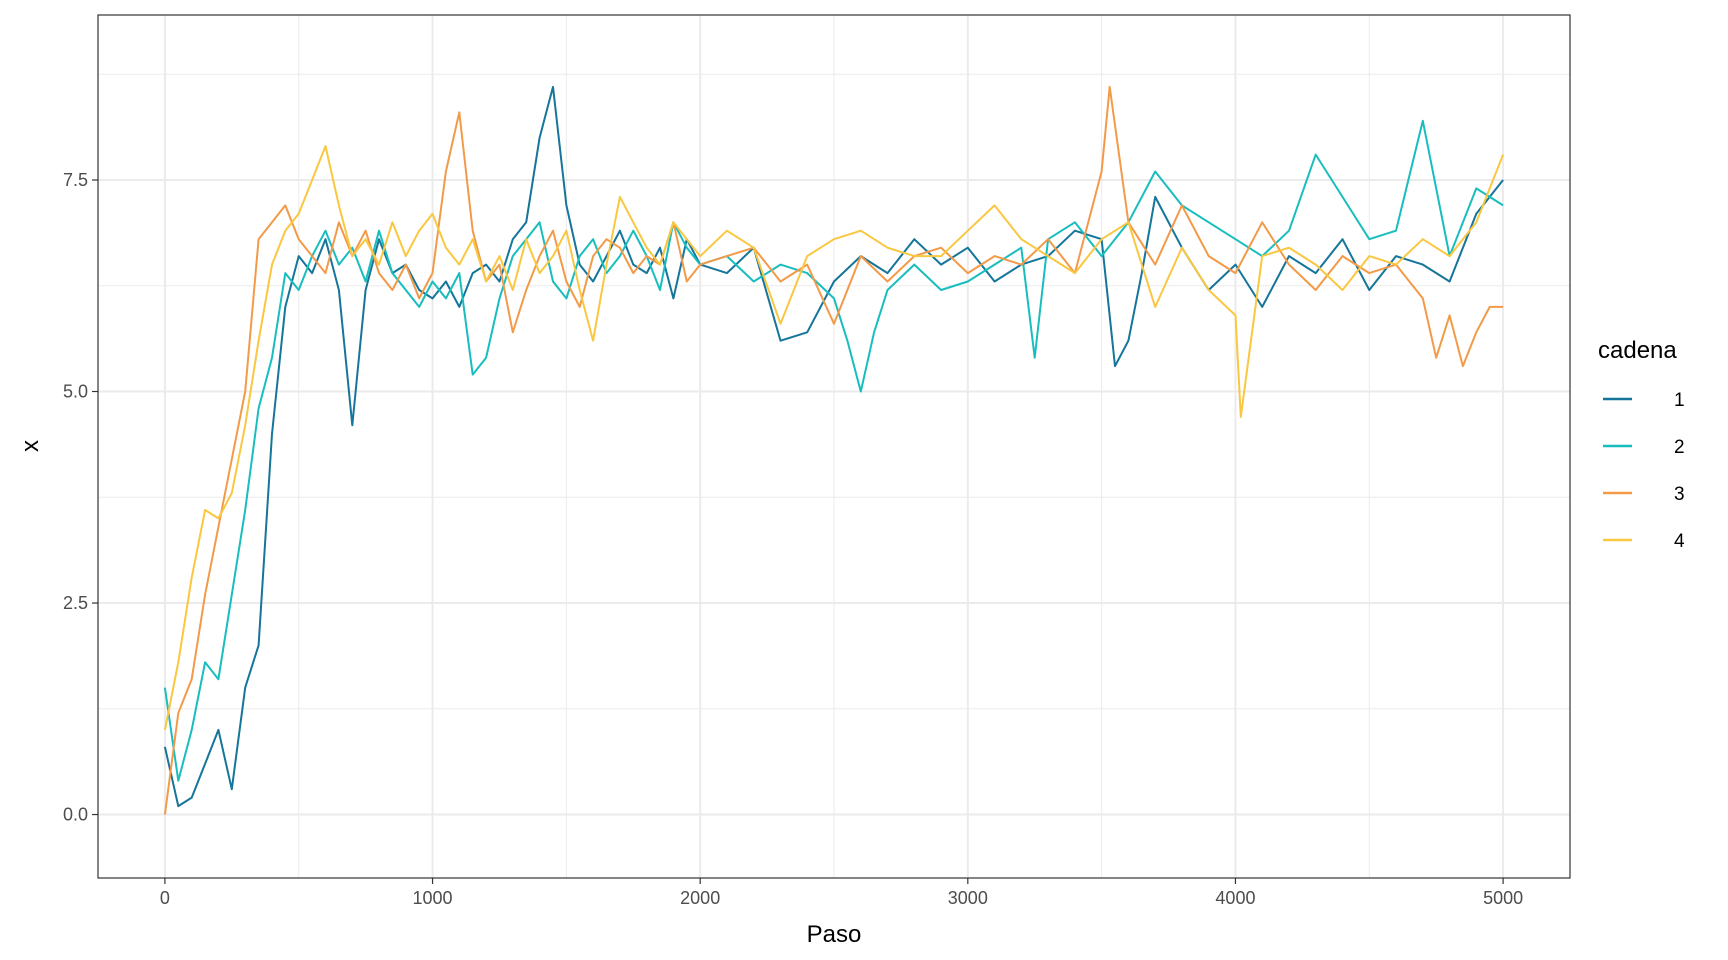 This screenshot has height=960, width=1728. I want to click on legend-label-2: 2, so click(1679, 447).